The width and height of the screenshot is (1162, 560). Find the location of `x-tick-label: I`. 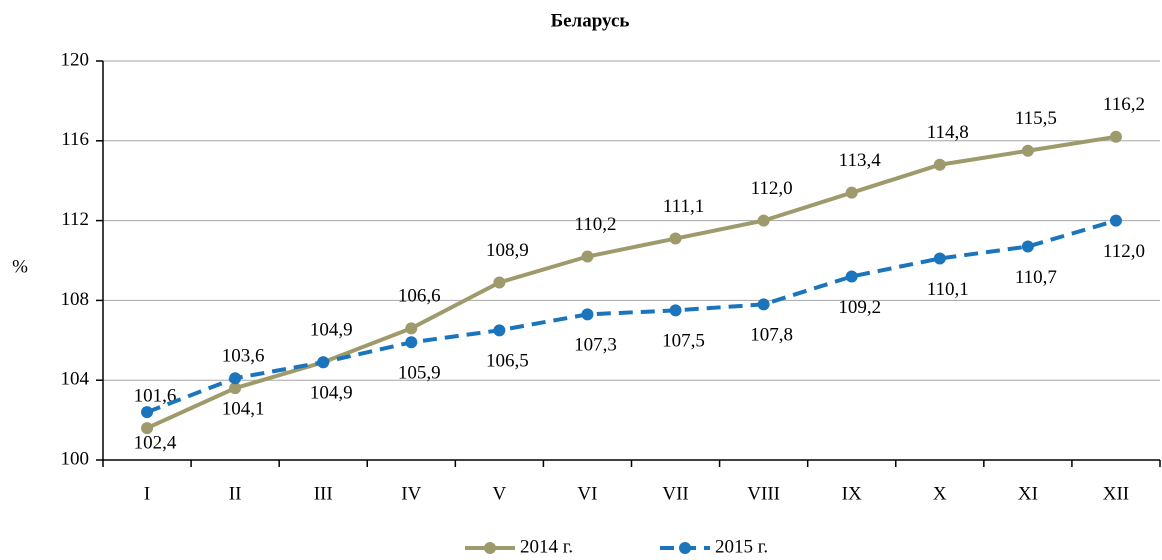

x-tick-label: I is located at coordinates (147, 493).